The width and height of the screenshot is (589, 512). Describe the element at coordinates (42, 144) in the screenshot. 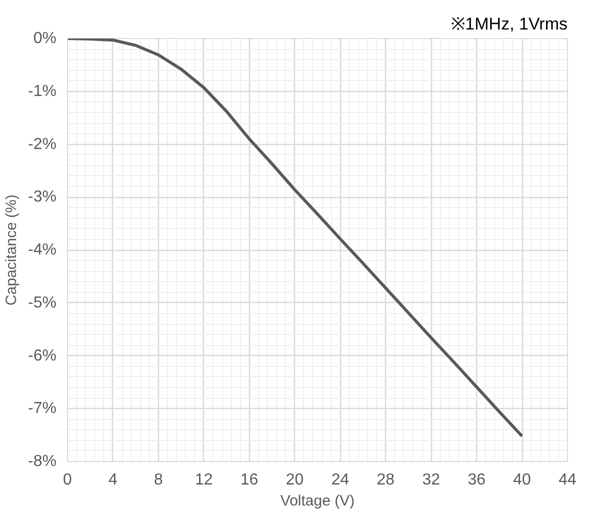

I see `y-tick-label: -2%` at that location.